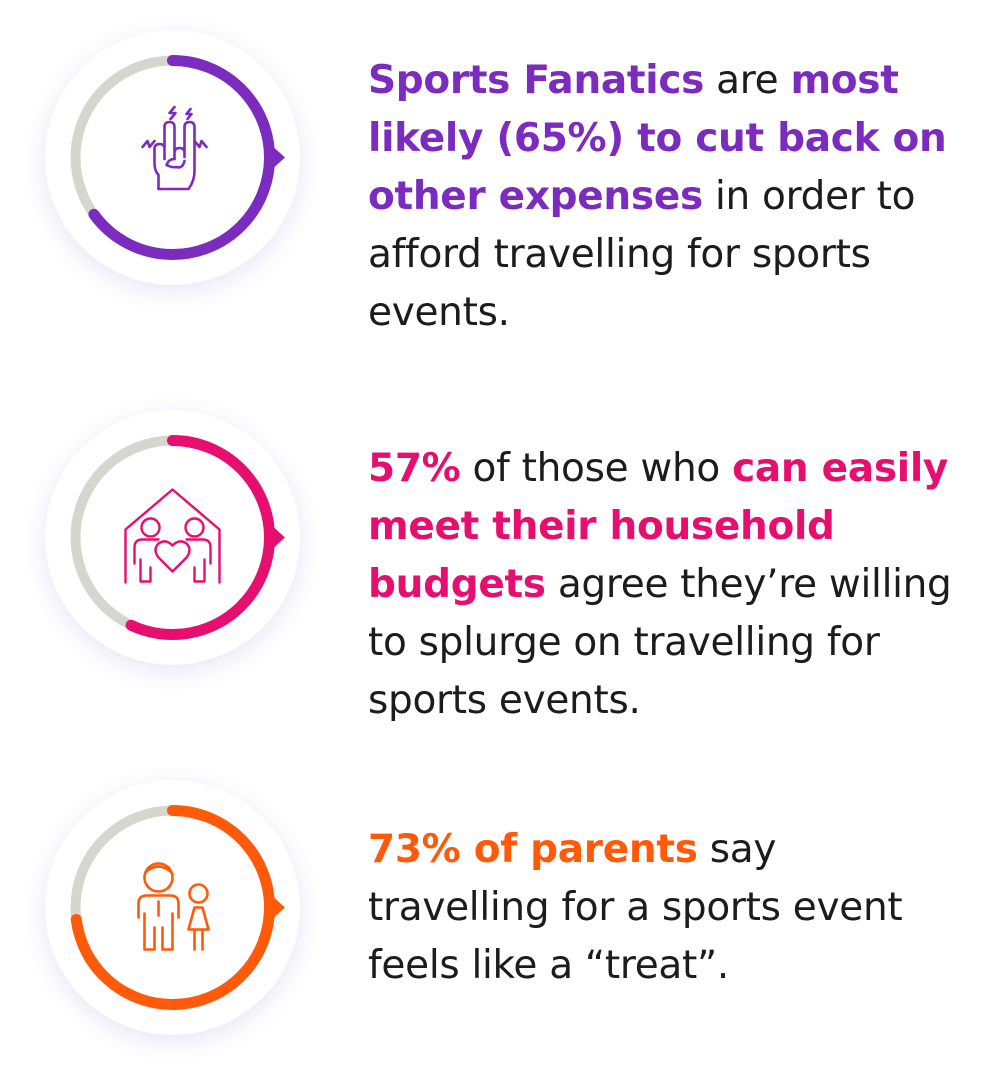 This screenshot has height=1072, width=1000. Describe the element at coordinates (414, 468) in the screenshot. I see `highlight-text: 57%` at that location.